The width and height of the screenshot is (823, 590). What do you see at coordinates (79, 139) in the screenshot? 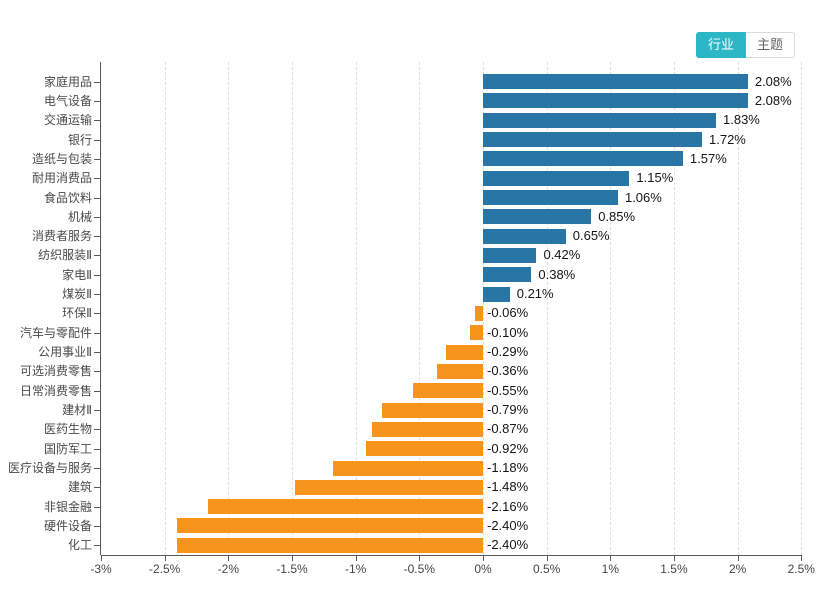
I see `category-label: 银行` at bounding box center [79, 139].